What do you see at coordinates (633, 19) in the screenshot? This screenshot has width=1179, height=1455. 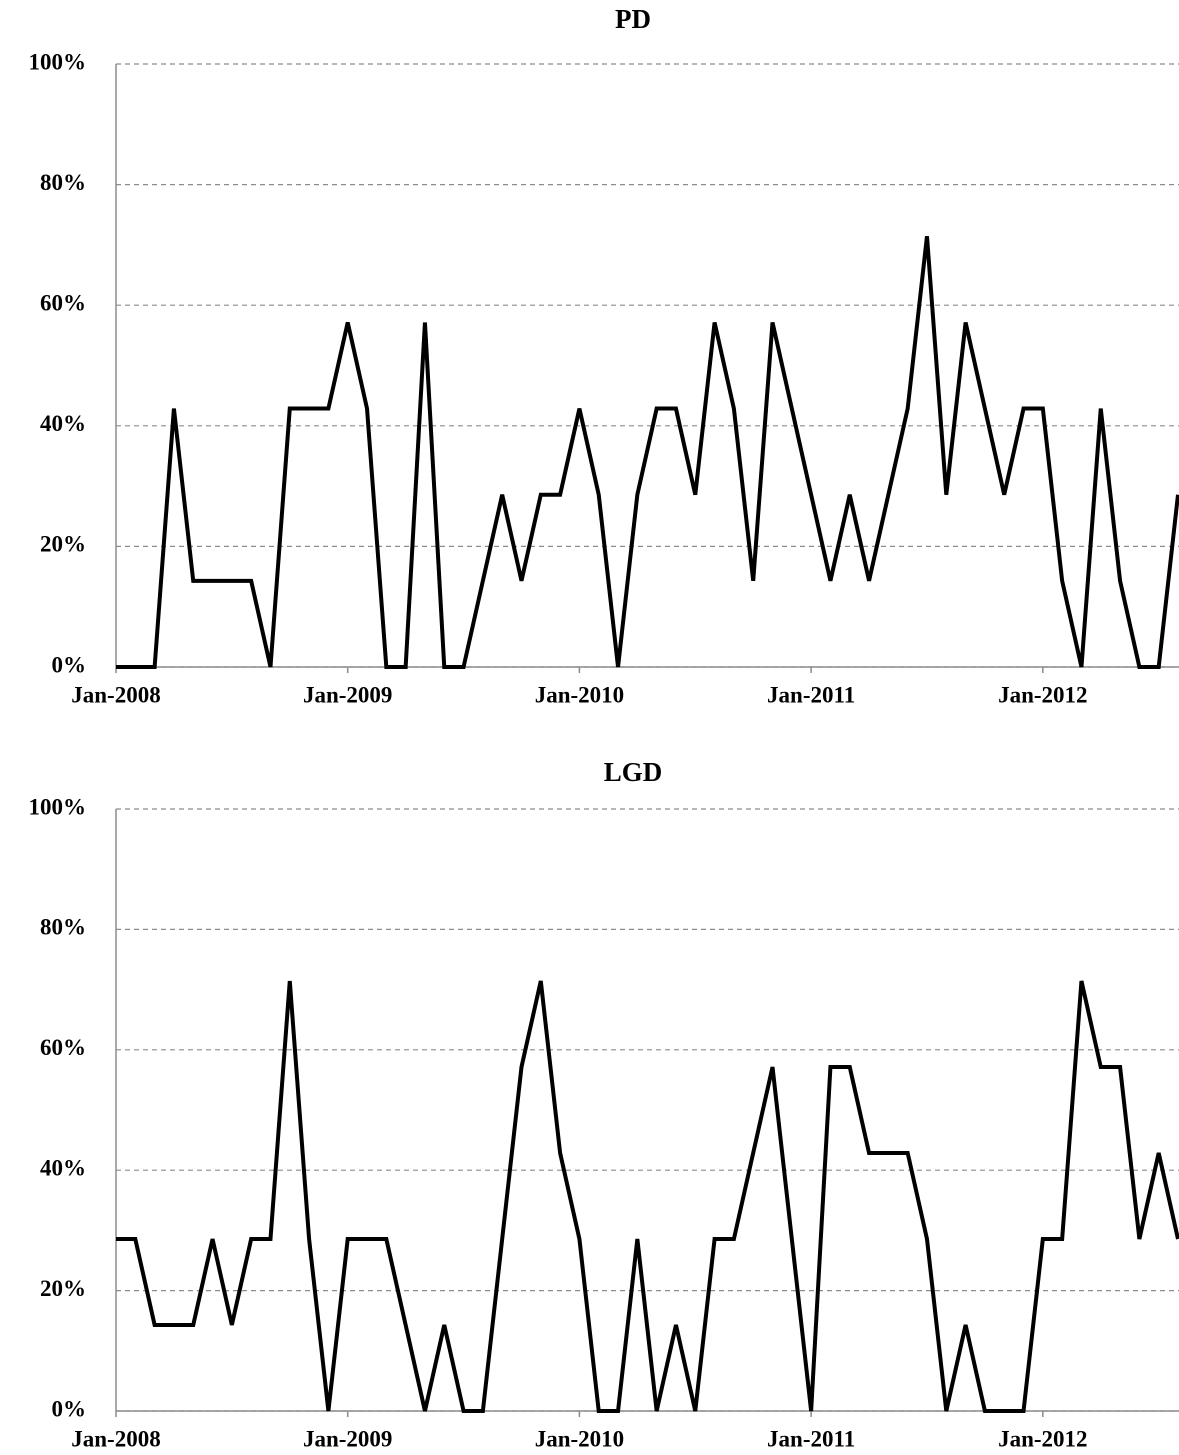 I see `chart-title: PD` at bounding box center [633, 19].